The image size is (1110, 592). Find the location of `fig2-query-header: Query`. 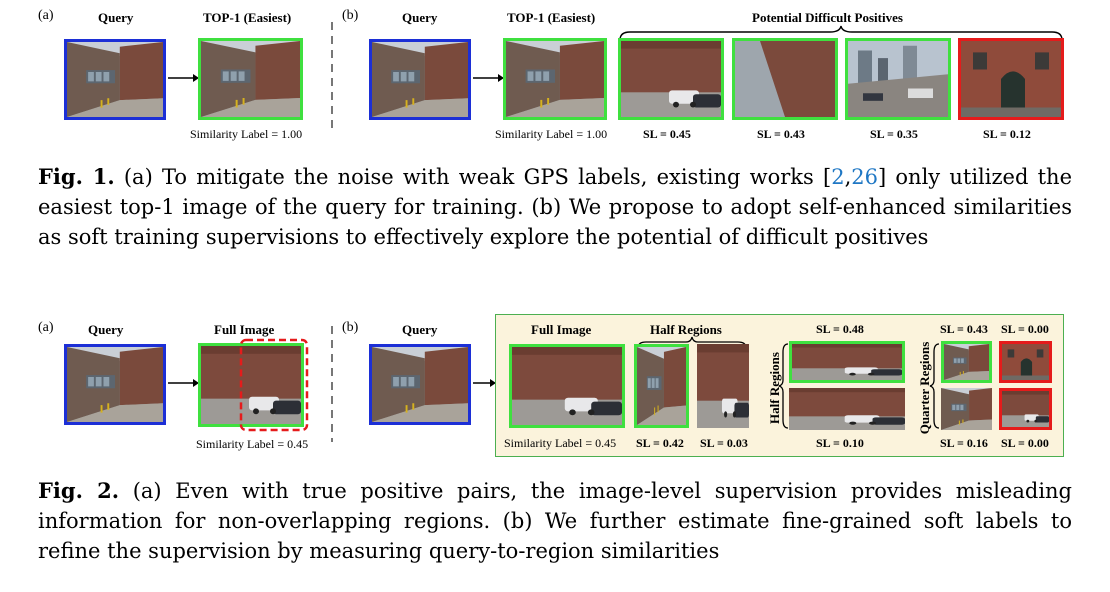

fig2-query-header: Query is located at coordinates (106, 329).